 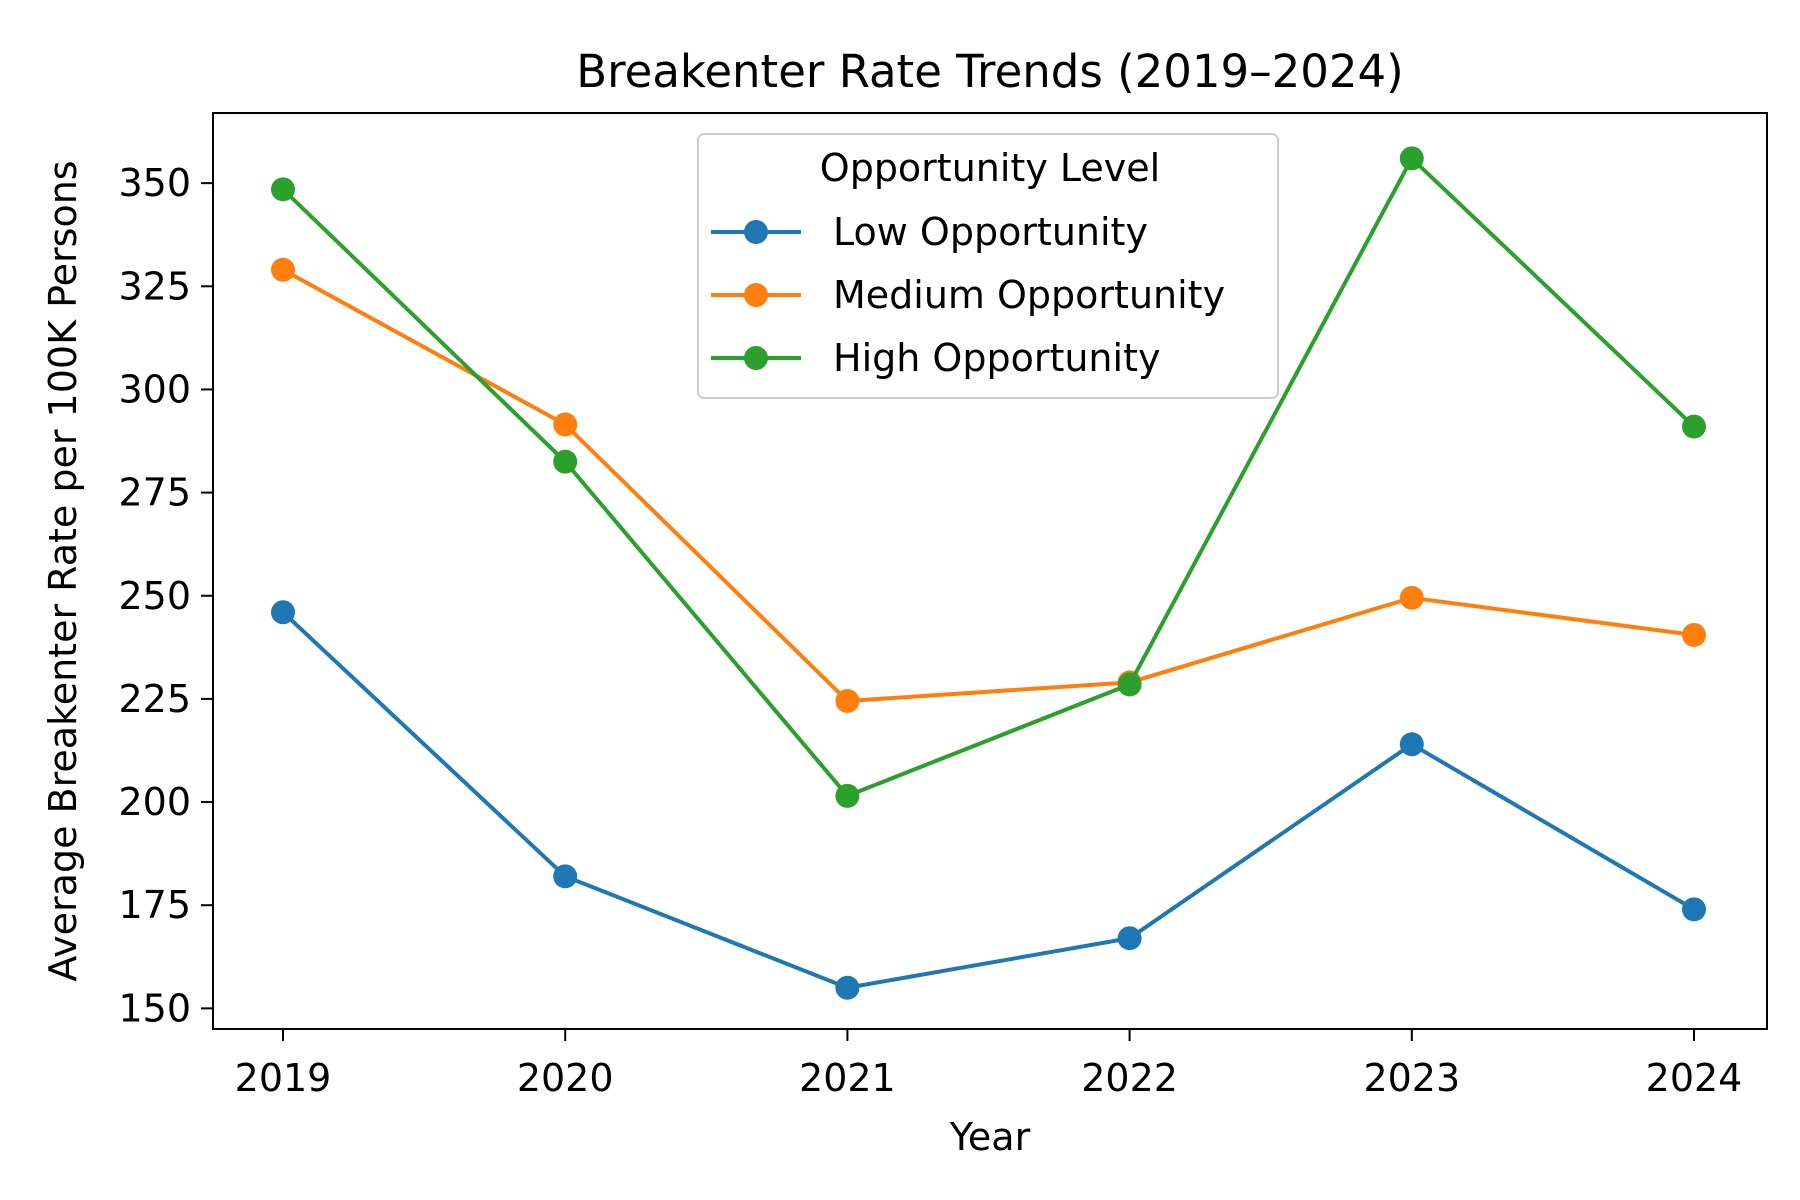 I want to click on y-tick-label: 150, so click(x=154, y=1008).